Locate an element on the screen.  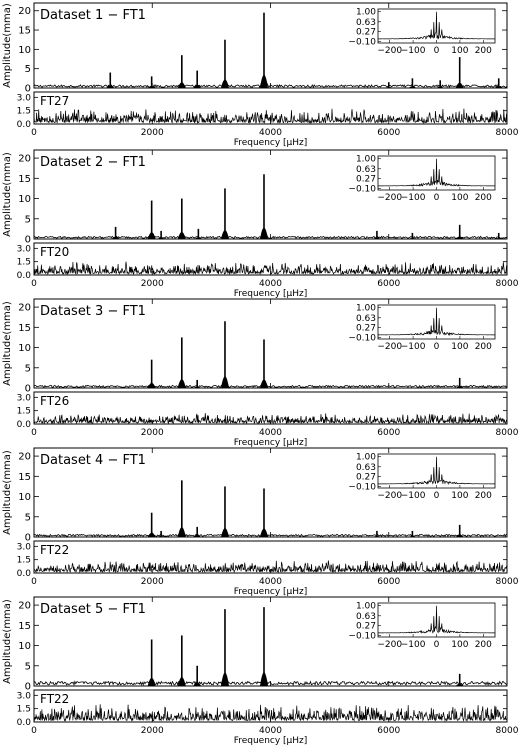
inset-y-tick-label: 0.63 is located at coordinates (366, 170).